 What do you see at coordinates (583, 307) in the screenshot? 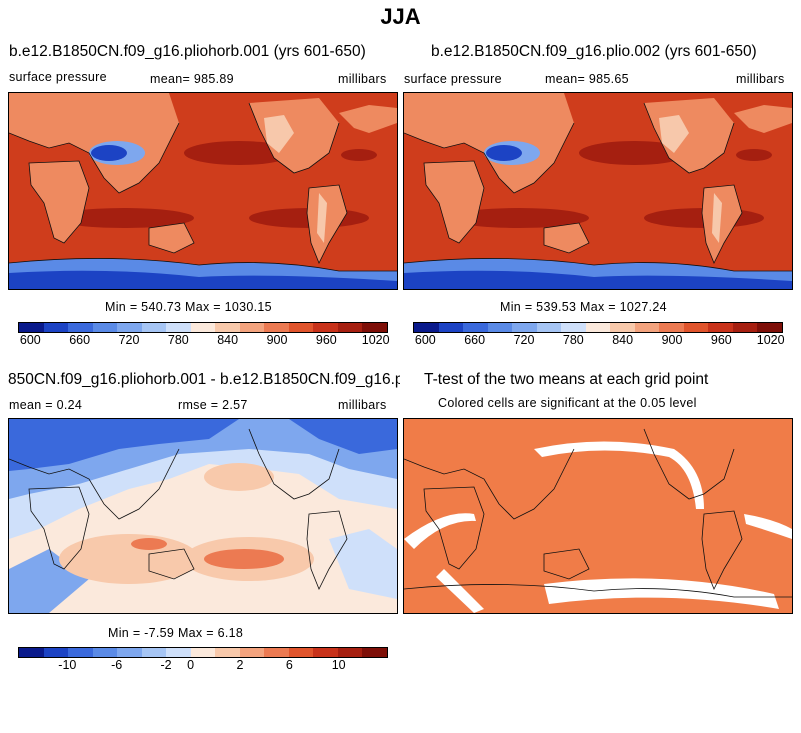
I see `panel2-minmax: Min = 539.53 Max = 1027.24` at bounding box center [583, 307].